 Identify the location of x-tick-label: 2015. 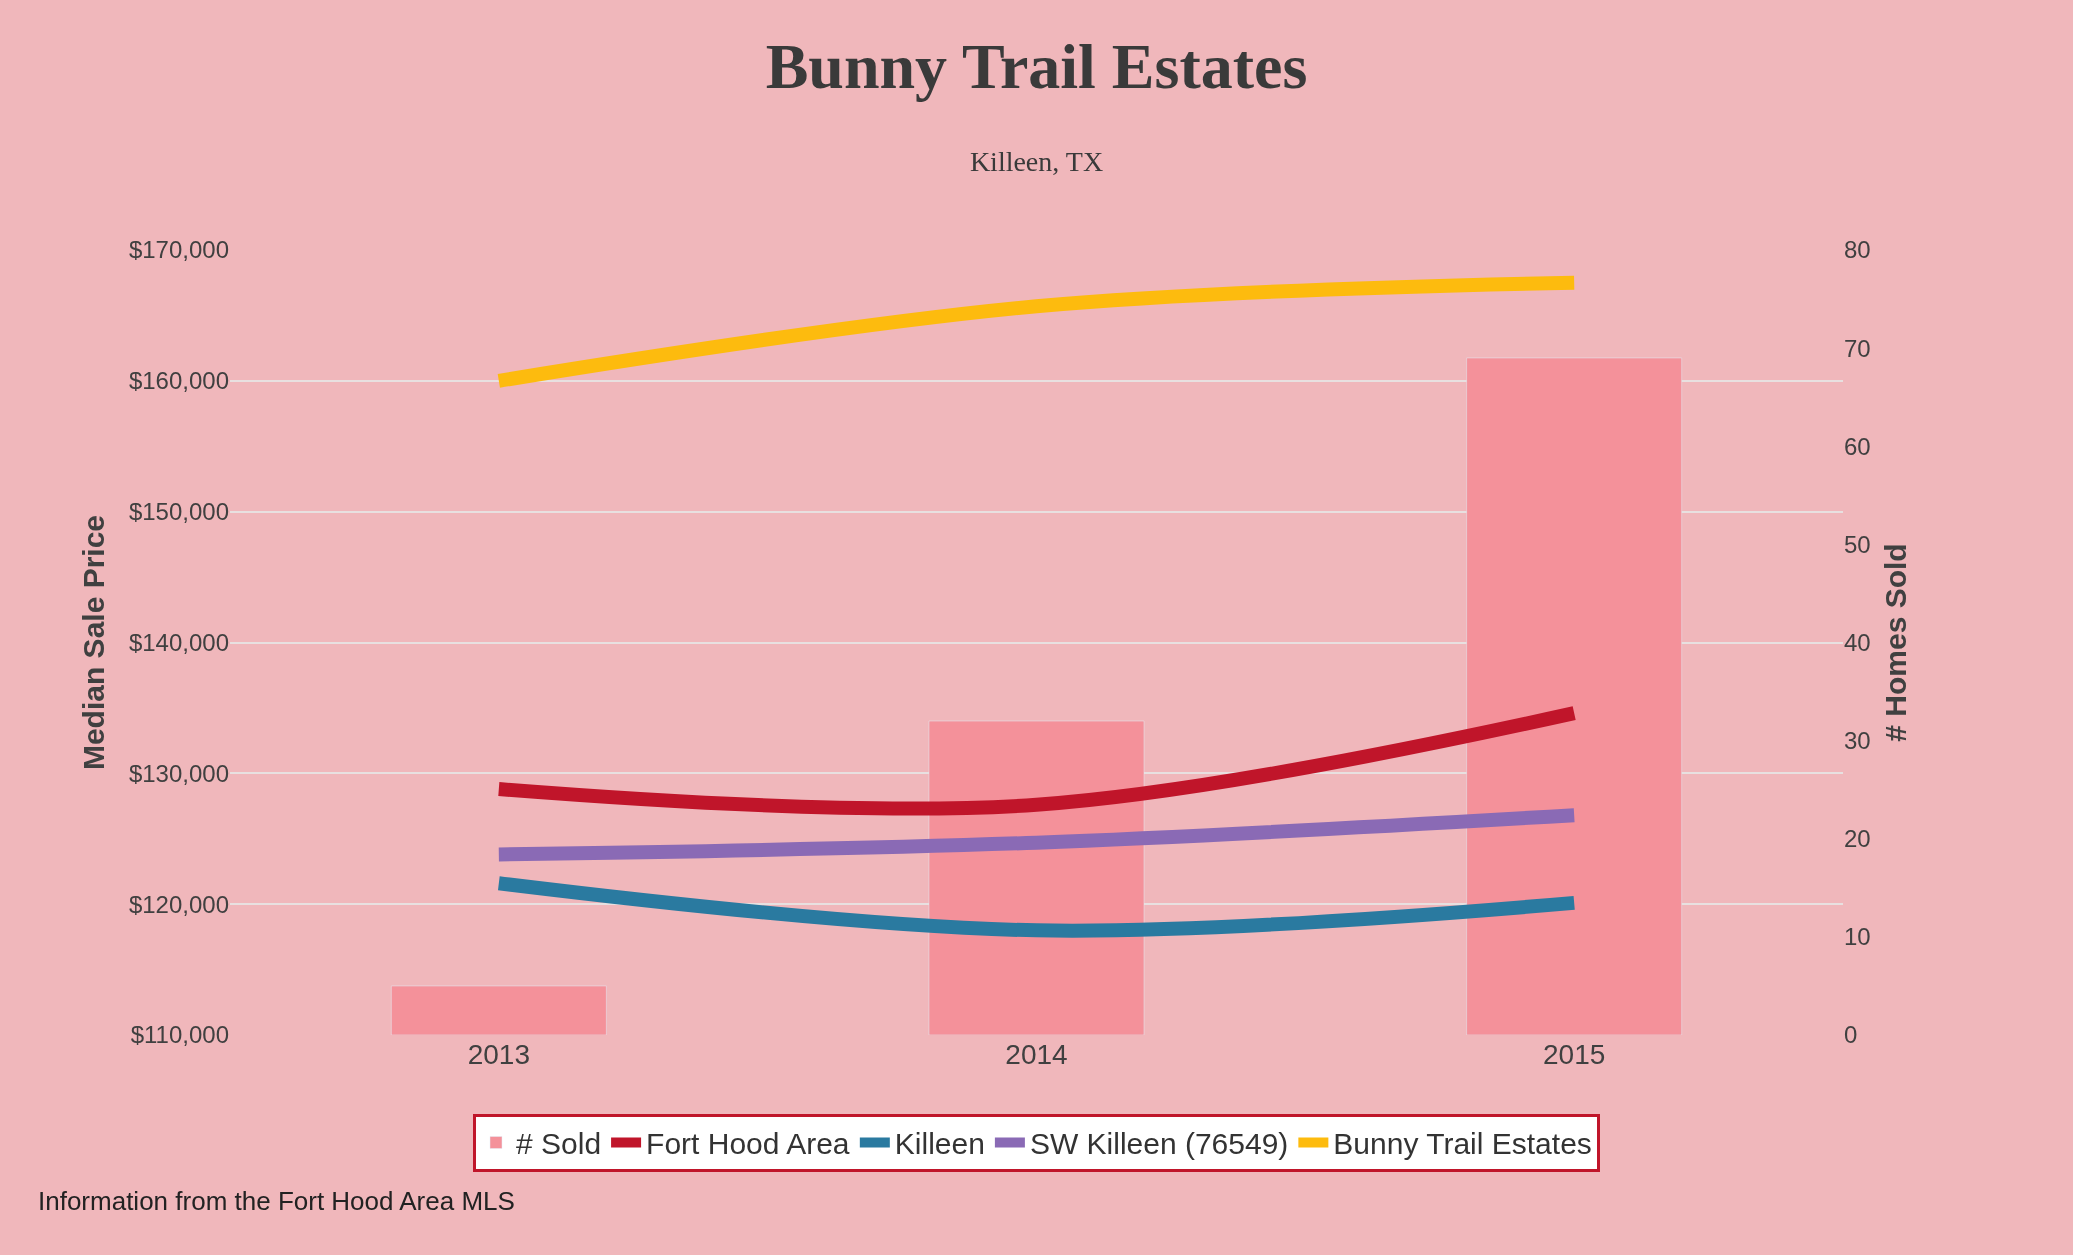
(1574, 1054).